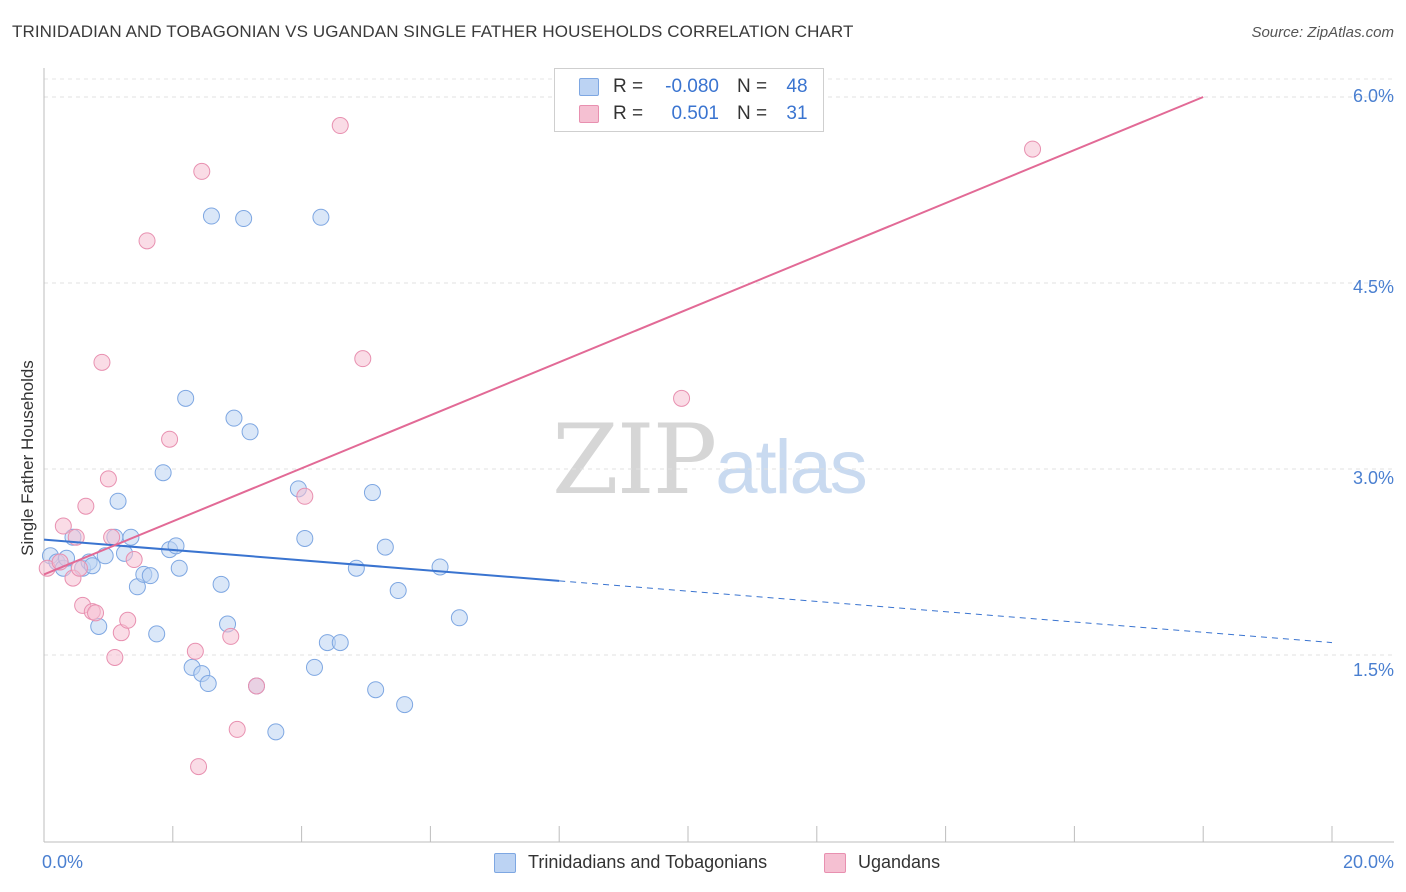 This screenshot has width=1406, height=892. What do you see at coordinates (695, 113) in the screenshot?
I see `legend-r-value: 0.501` at bounding box center [695, 113].